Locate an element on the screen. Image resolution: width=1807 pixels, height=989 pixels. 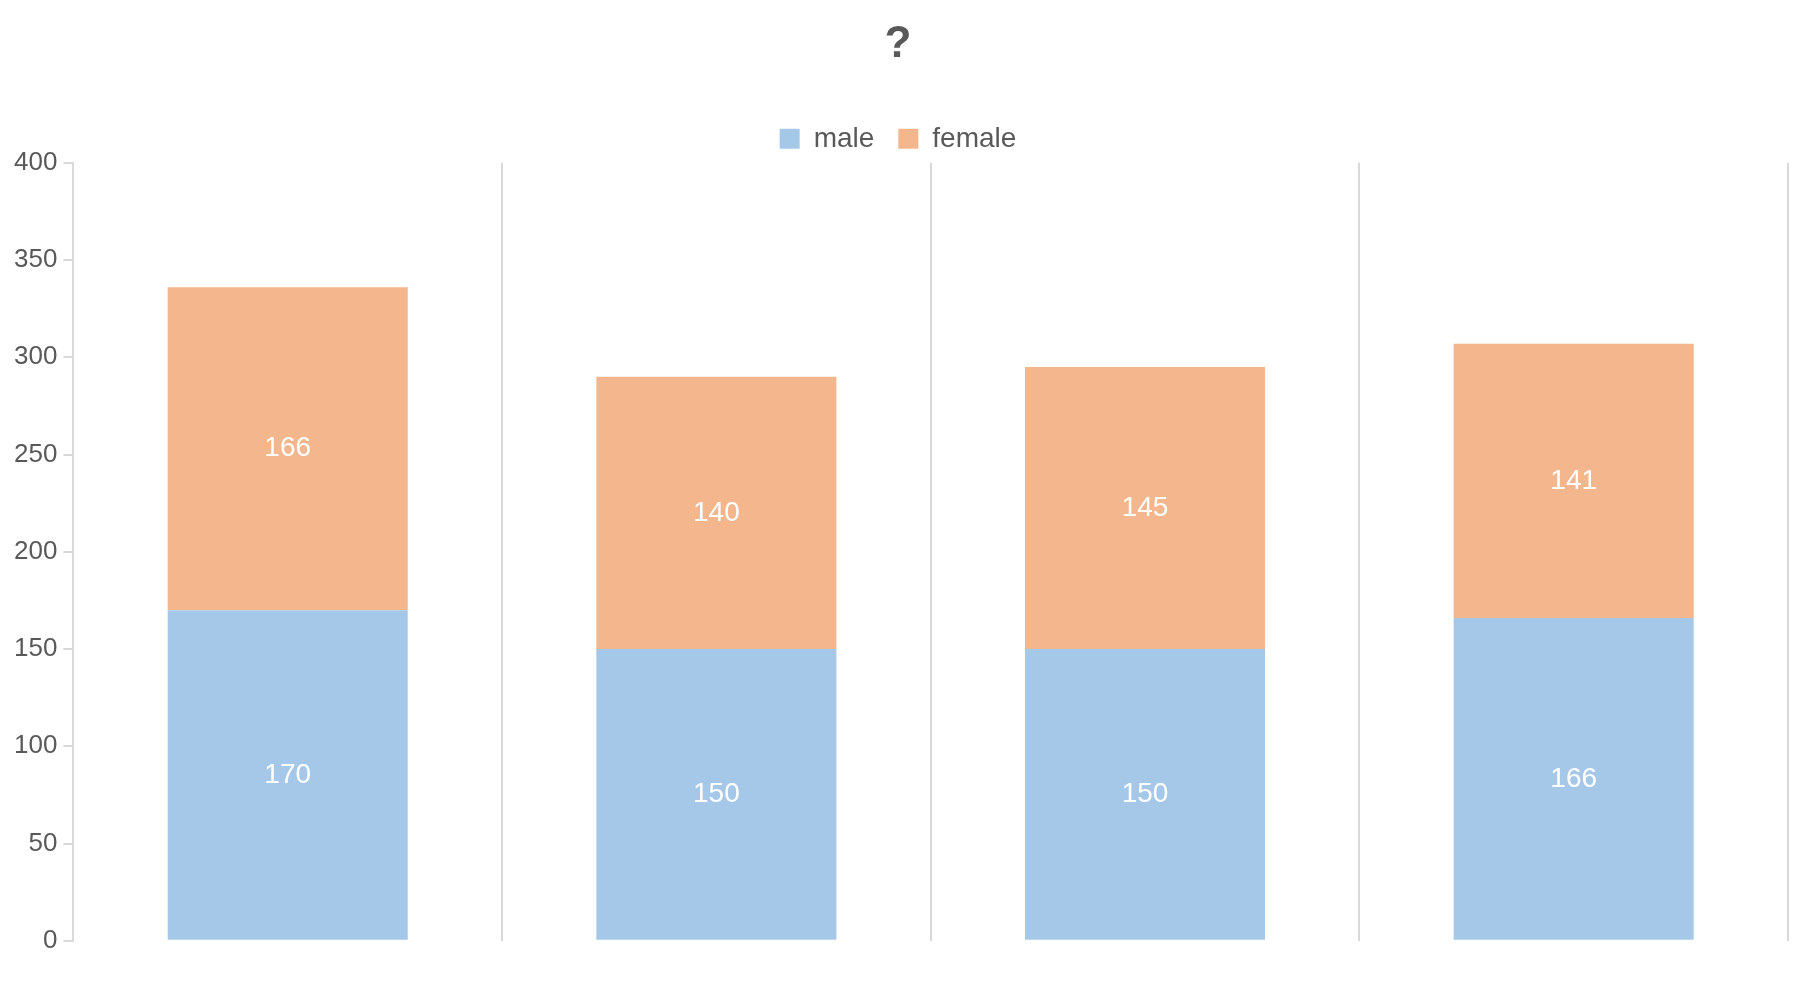
y-tick-label: 0 is located at coordinates (50, 938).